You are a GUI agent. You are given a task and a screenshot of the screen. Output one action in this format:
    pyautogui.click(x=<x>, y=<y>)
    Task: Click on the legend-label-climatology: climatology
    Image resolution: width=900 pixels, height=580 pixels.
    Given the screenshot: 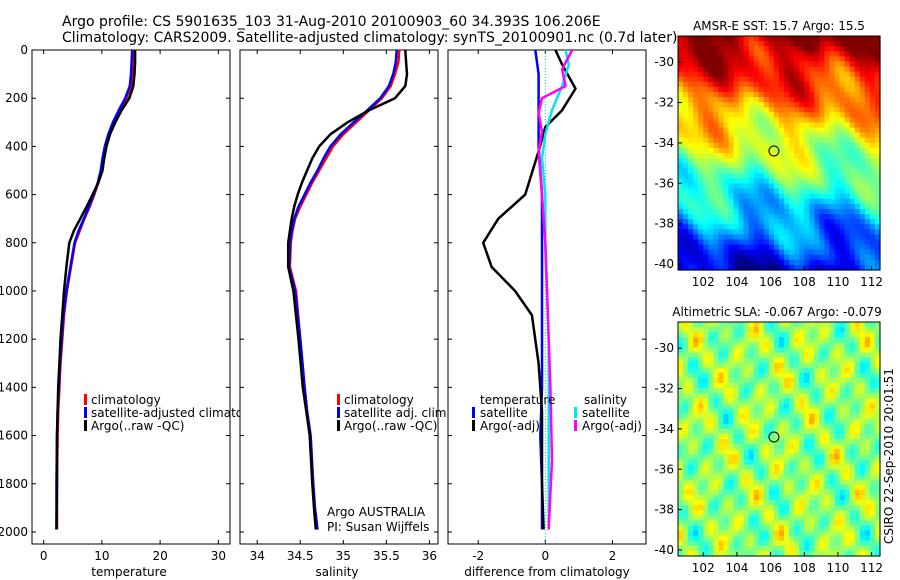 What is the action you would take?
    pyautogui.click(x=379, y=400)
    